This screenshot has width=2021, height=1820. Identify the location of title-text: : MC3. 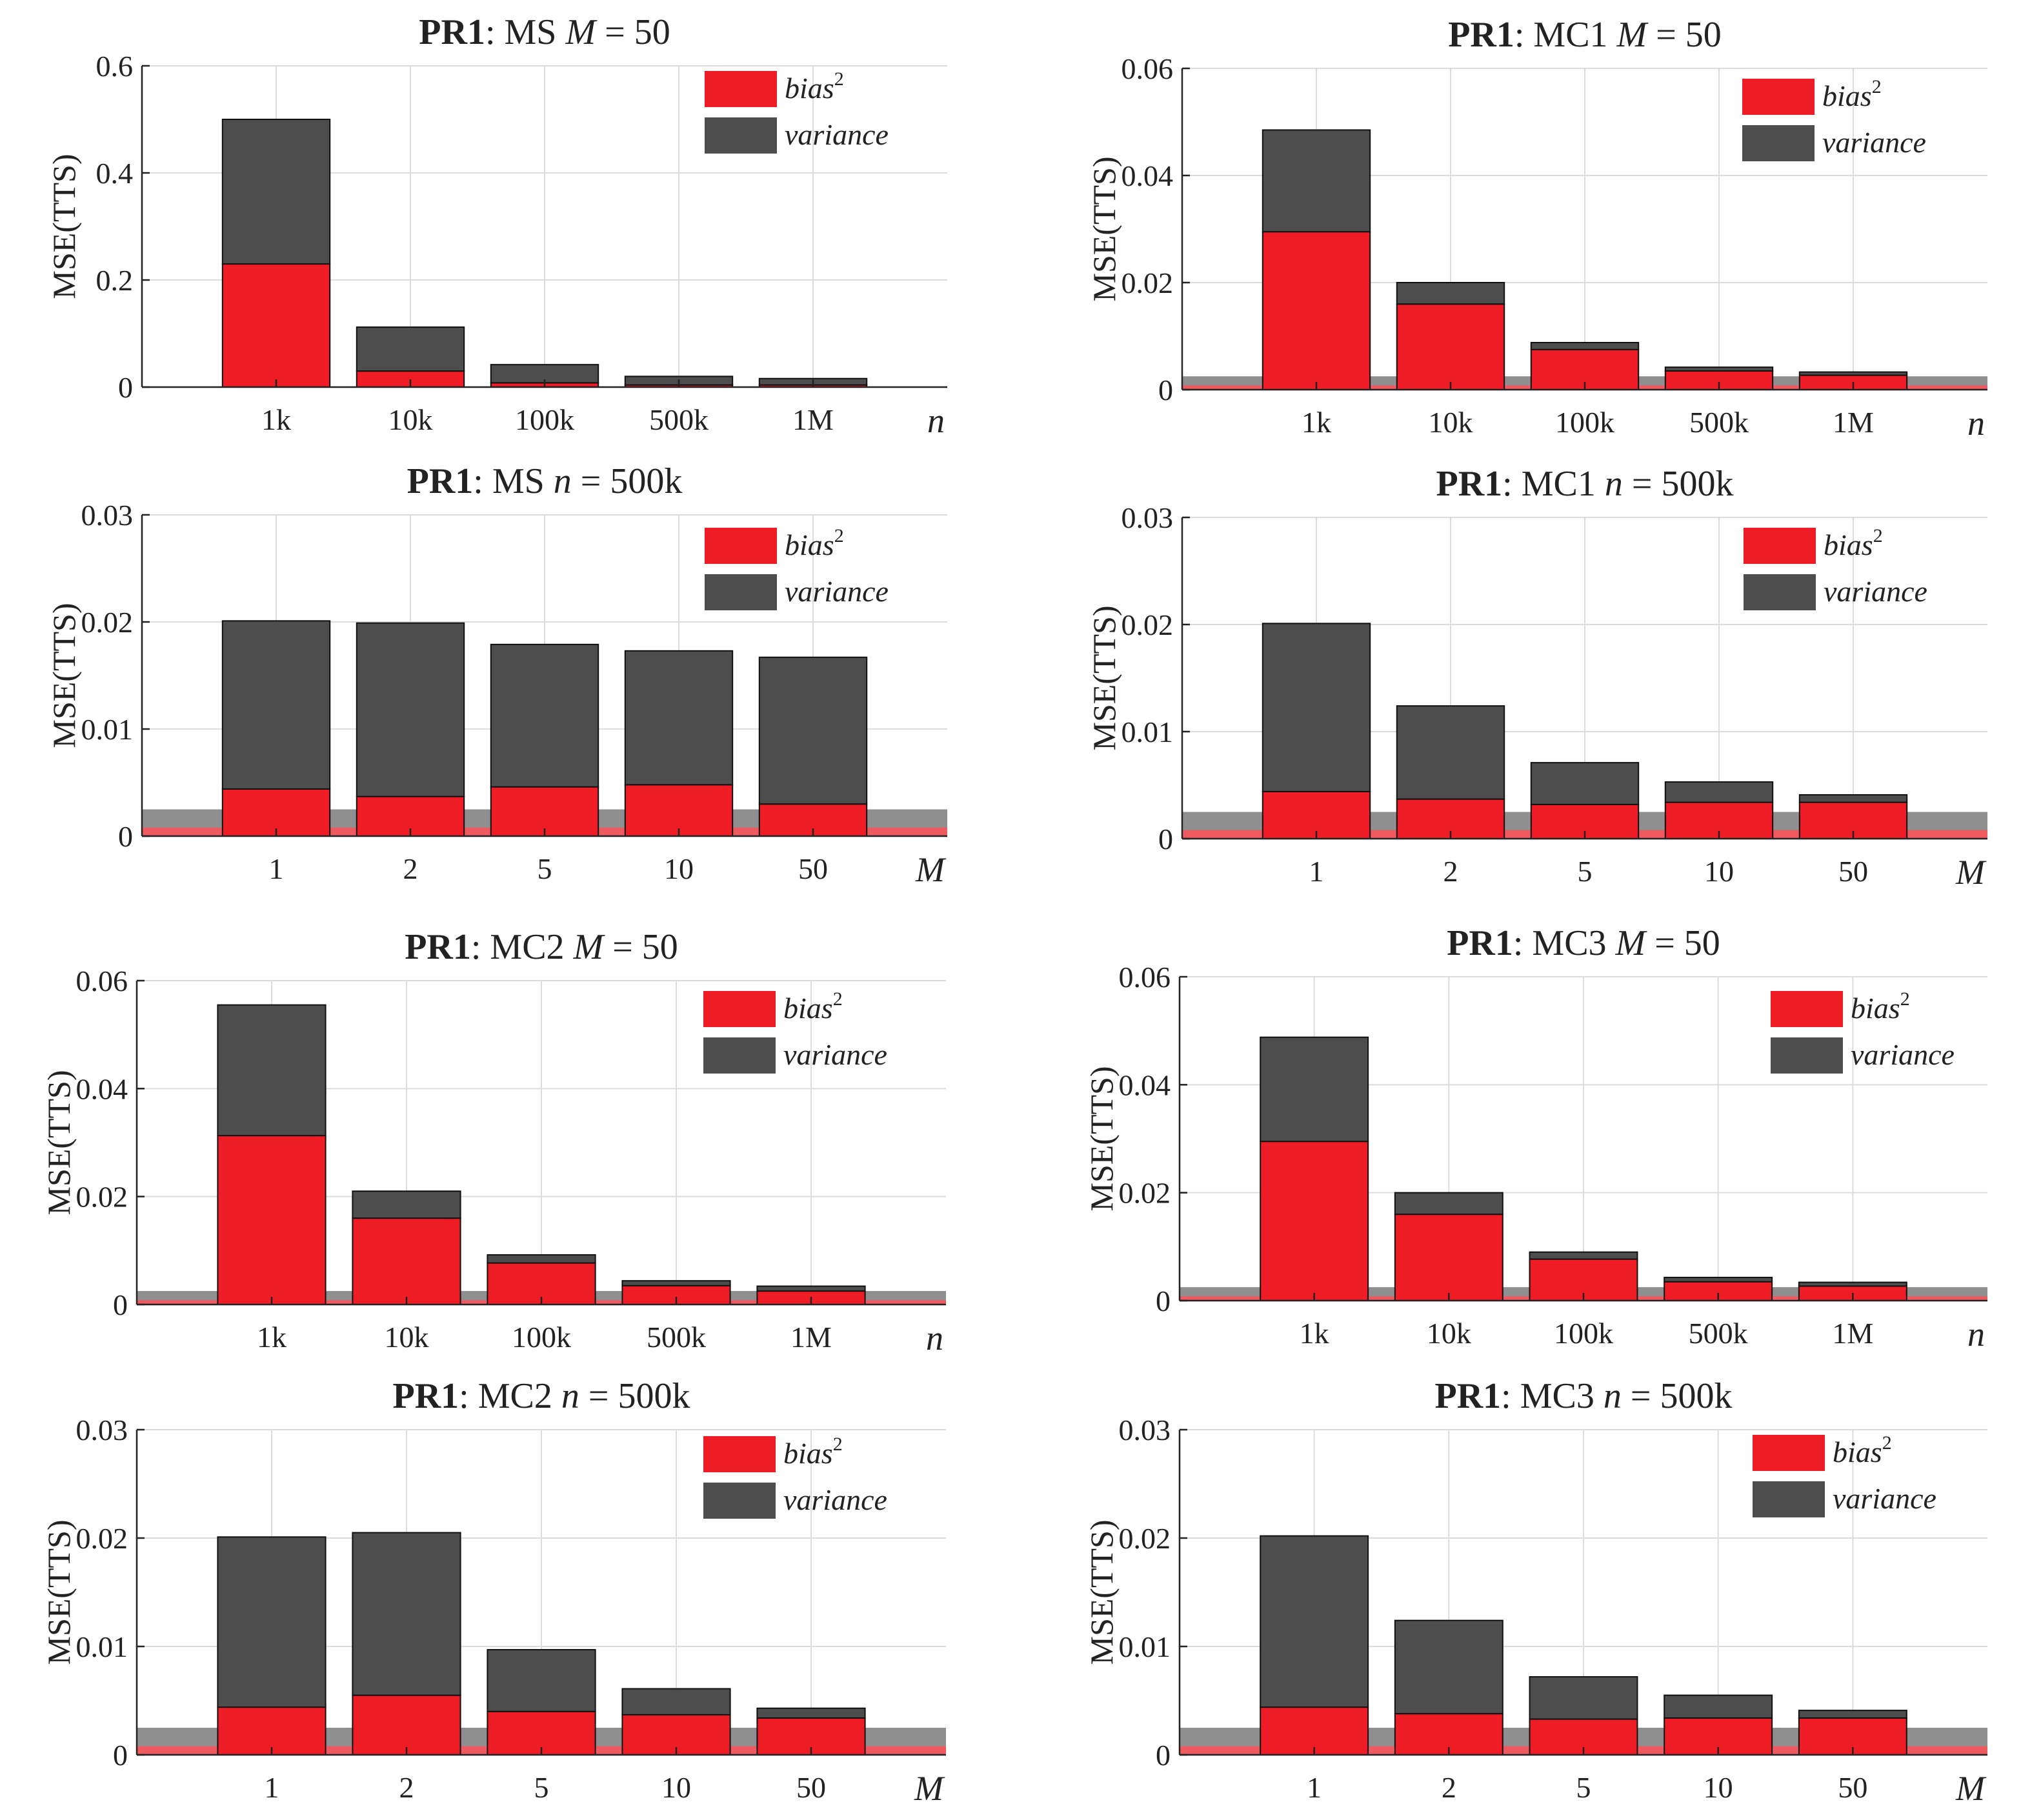
(1564, 943).